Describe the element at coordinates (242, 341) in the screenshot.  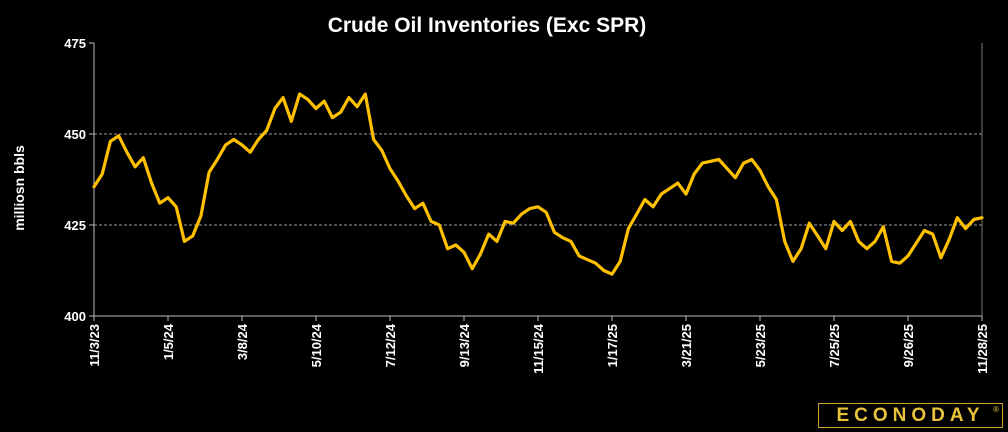
I see `x-tick-label-2: 3/8/24` at that location.